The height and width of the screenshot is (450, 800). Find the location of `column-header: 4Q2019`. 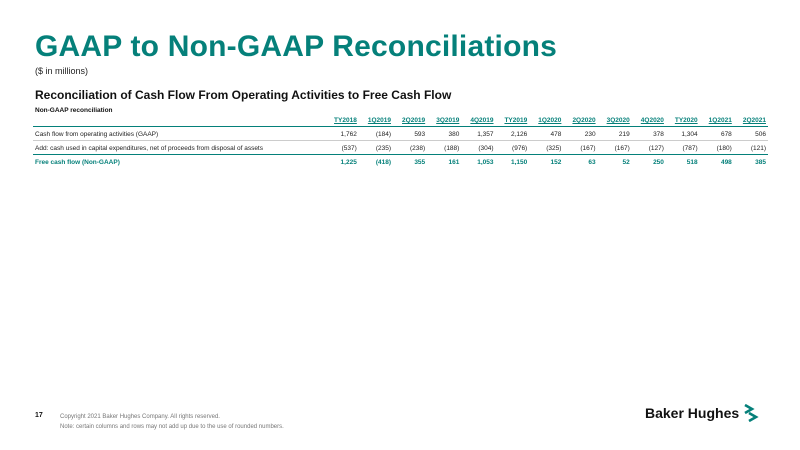

column-header: 4Q2019 is located at coordinates (478, 120).